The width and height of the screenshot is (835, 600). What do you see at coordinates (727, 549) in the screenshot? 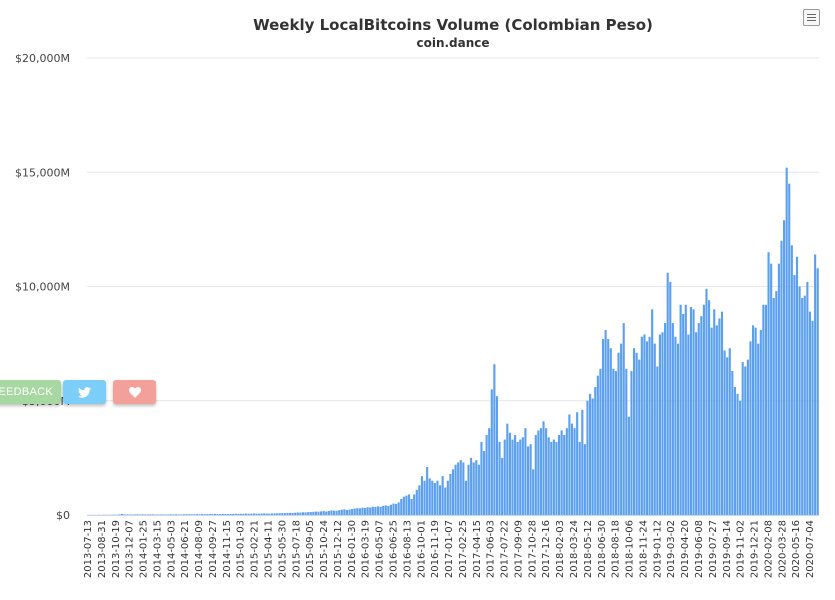
I see `x-tick-label: 2019-09-14` at bounding box center [727, 549].